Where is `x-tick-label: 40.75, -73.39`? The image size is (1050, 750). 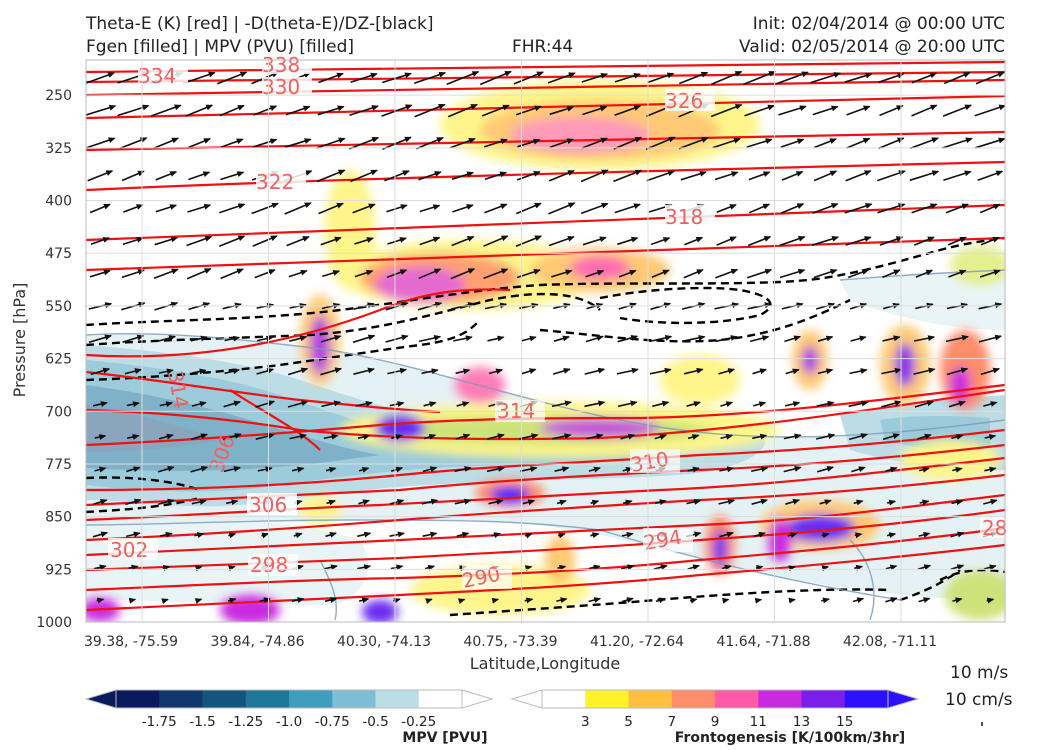 x-tick-label: 40.75, -73.39 is located at coordinates (510, 642).